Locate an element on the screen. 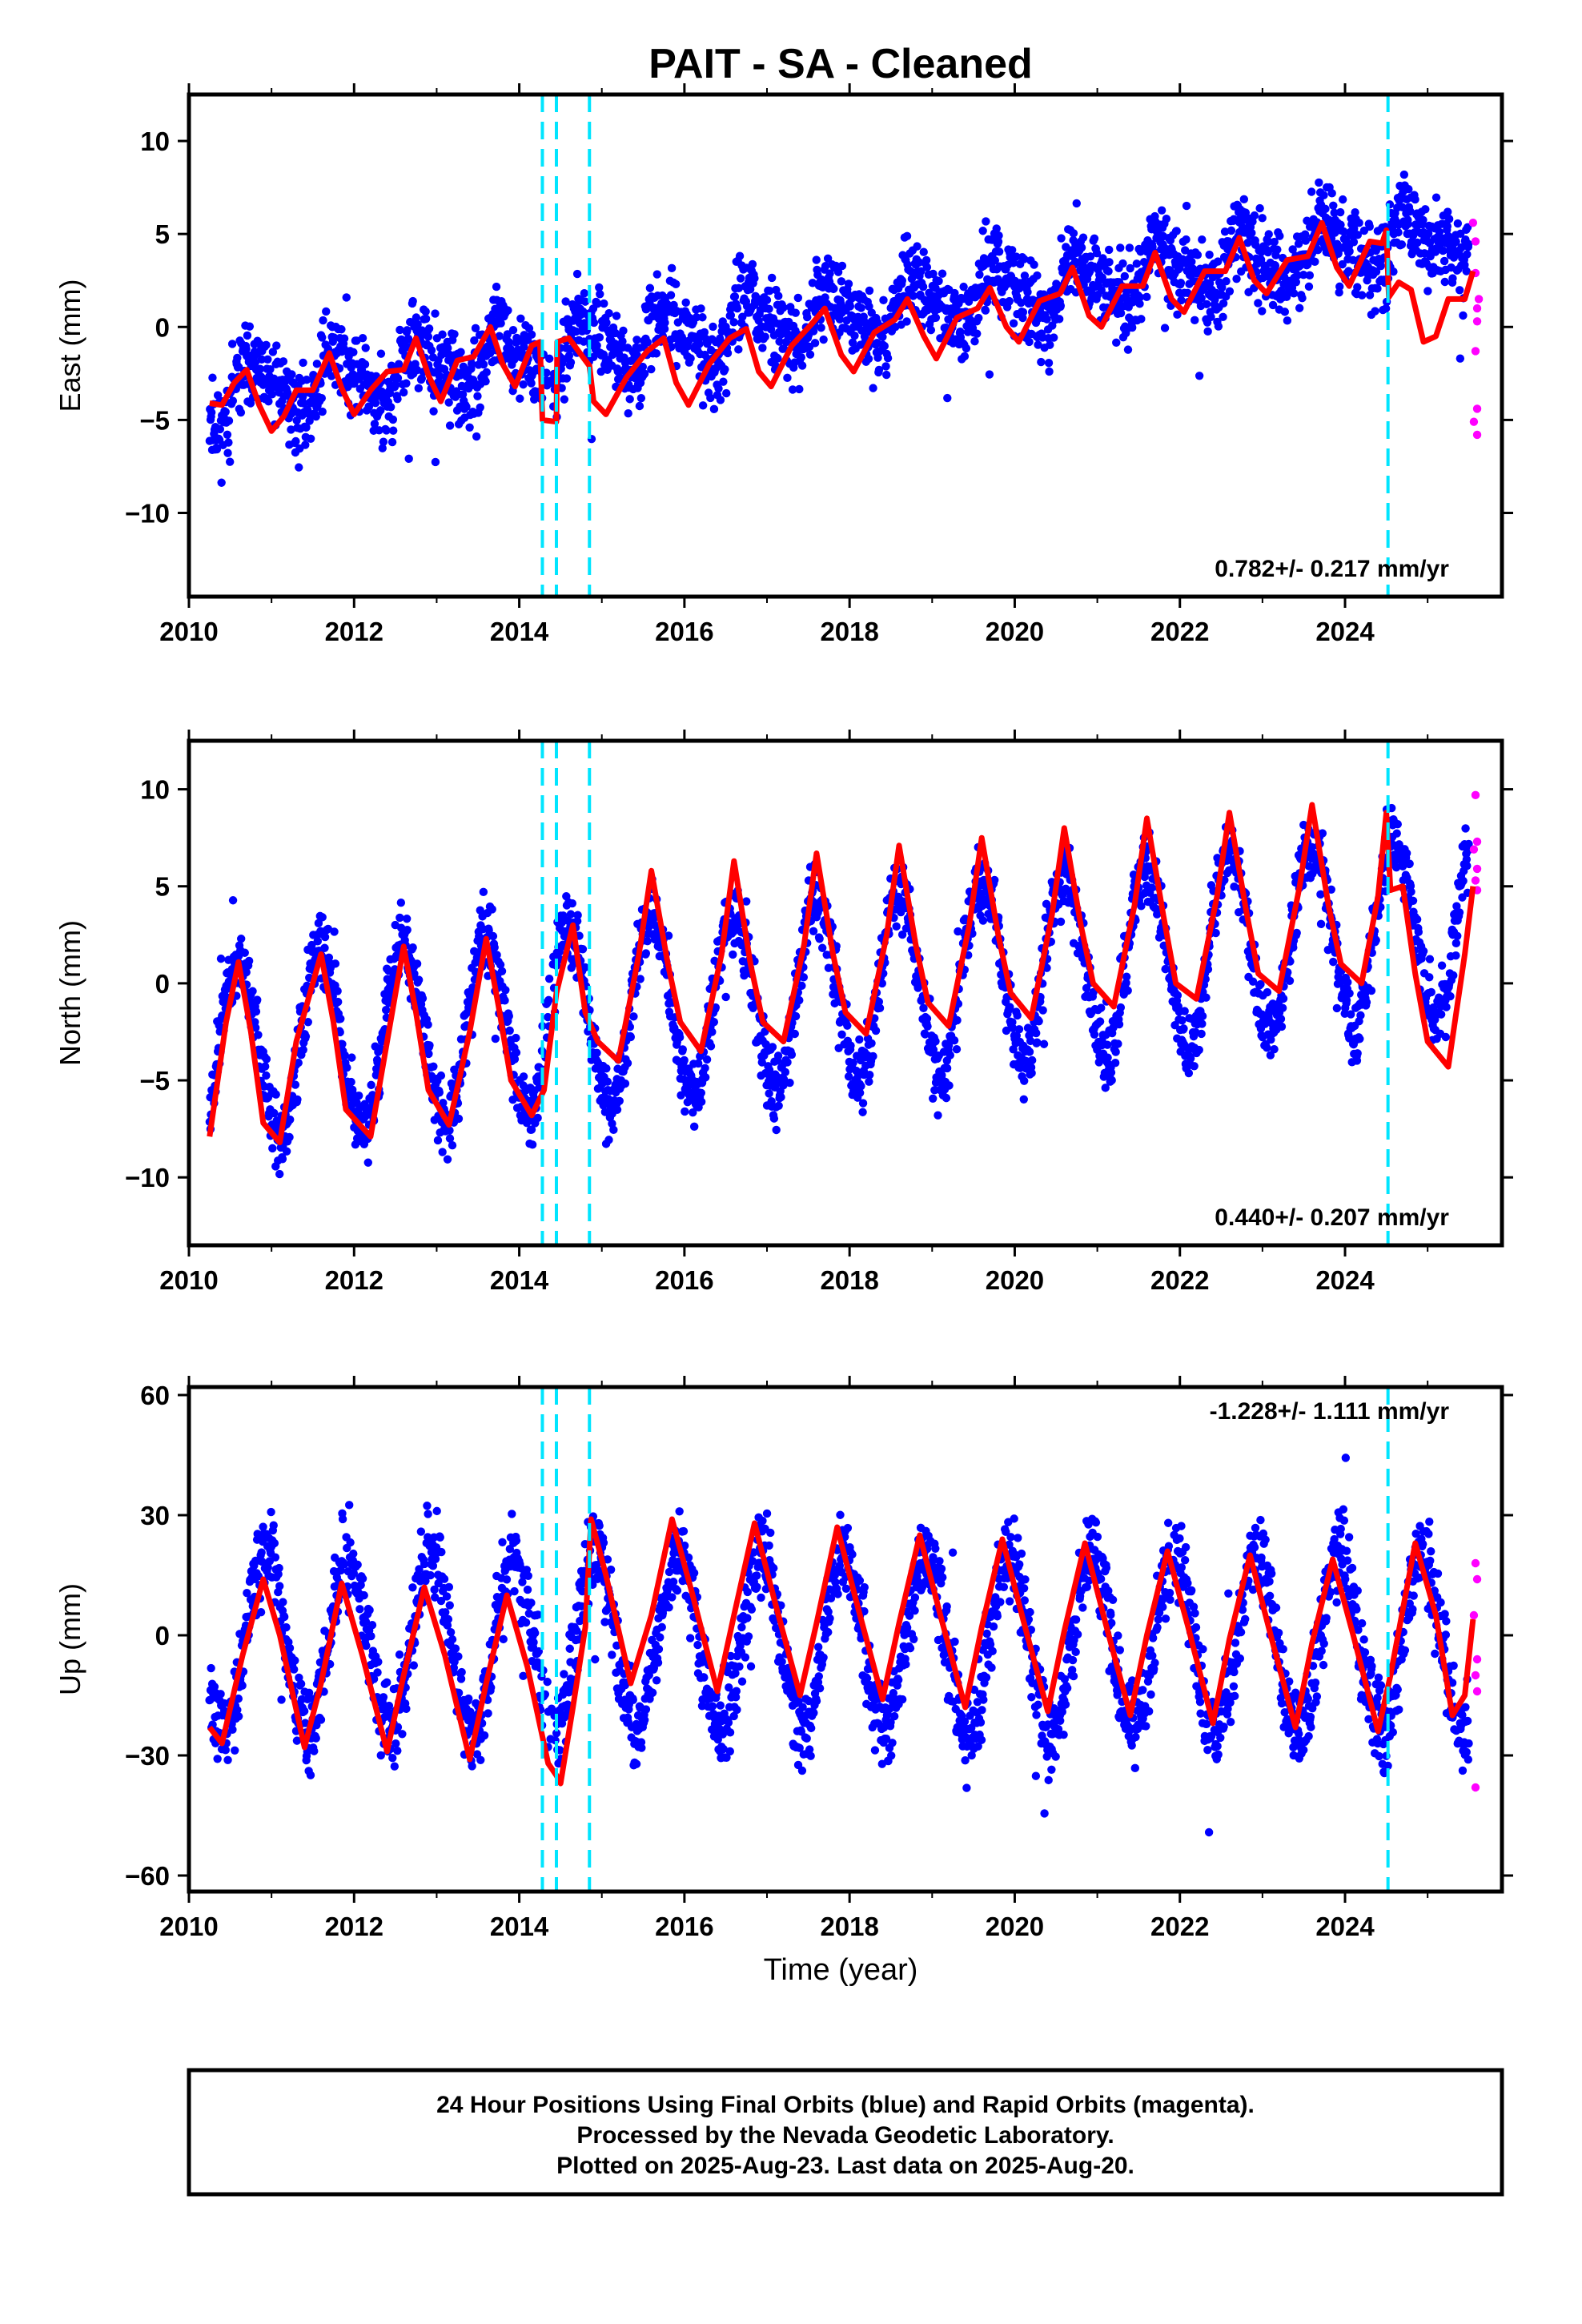 The height and width of the screenshot is (2324, 1582). x-tick-label: 2022 is located at coordinates (1179, 631).